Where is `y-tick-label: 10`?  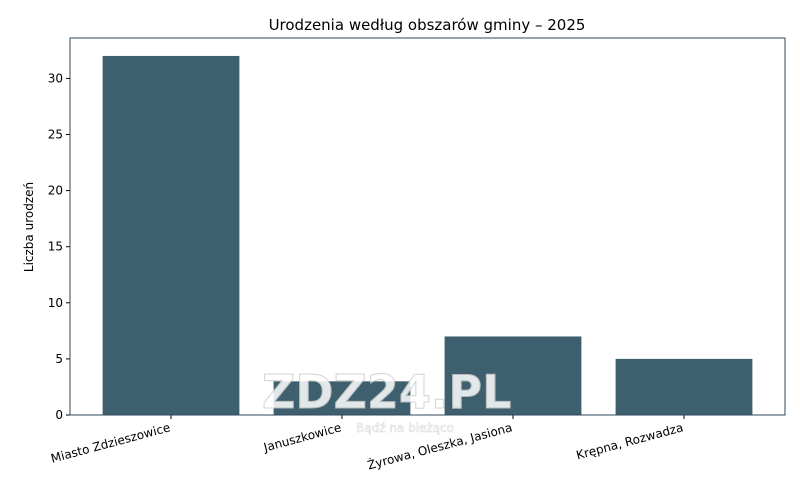
y-tick-label: 10 is located at coordinates (55, 303).